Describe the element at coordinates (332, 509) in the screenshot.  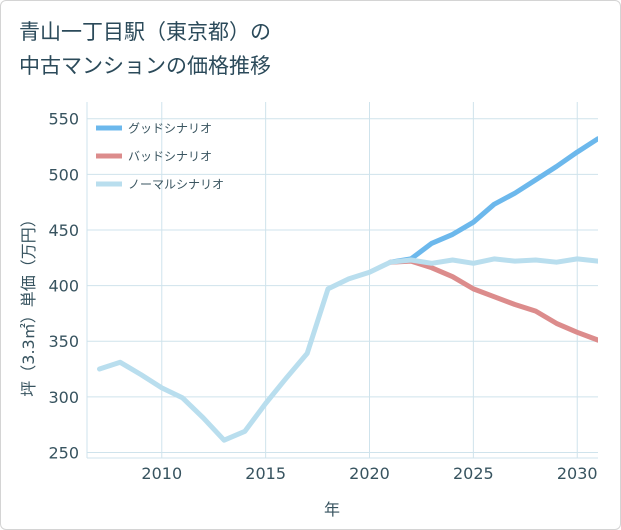
I see `x-axis-label: 年` at that location.